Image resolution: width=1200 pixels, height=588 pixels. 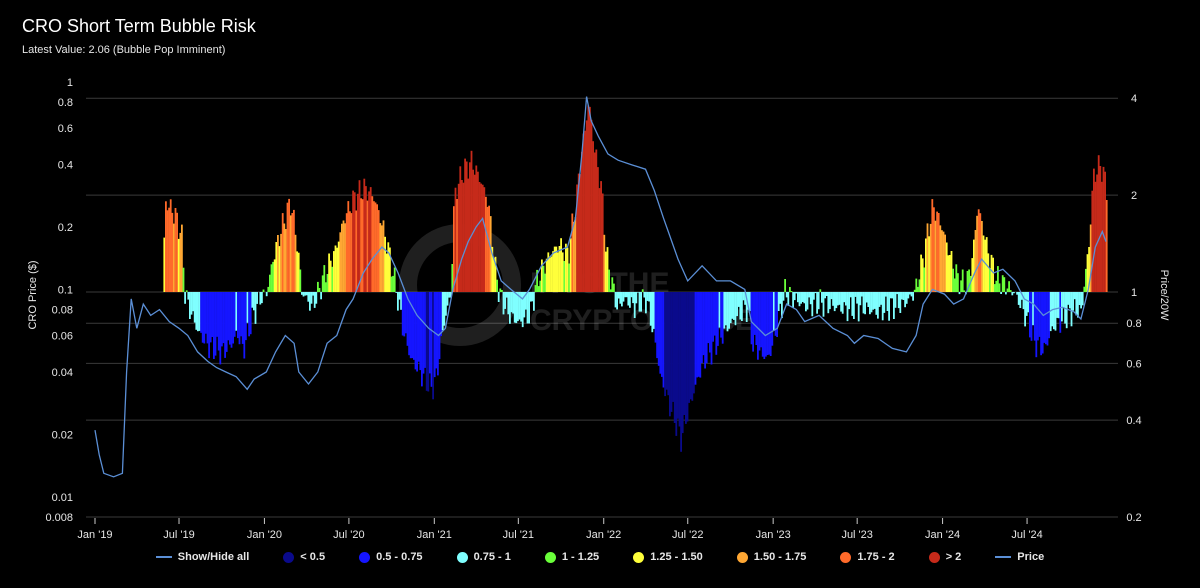 What do you see at coordinates (391, 557) in the screenshot?
I see `legend-item: 0.5 - 0.75` at bounding box center [391, 557].